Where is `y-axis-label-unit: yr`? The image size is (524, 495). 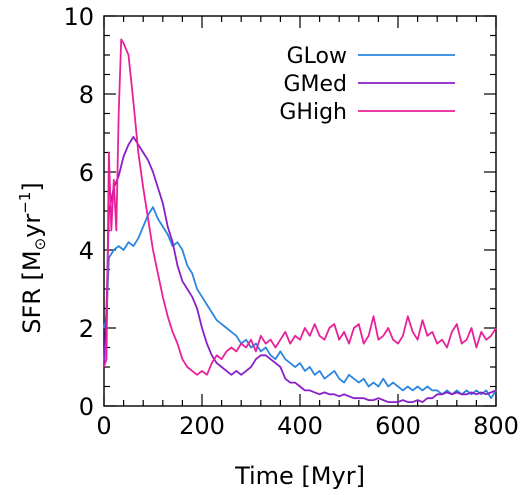 y-axis-label-unit: yr is located at coordinates (32, 226).